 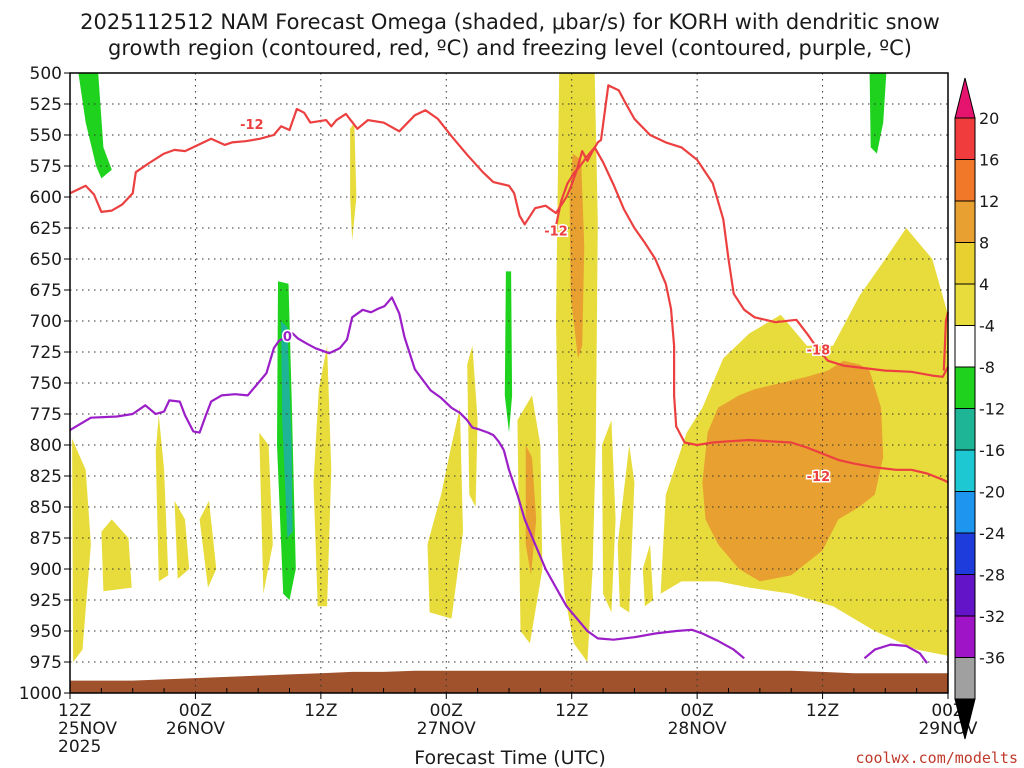 What do you see at coordinates (446, 711) in the screenshot?
I see `x-tick-label-36-line1: 00Z` at bounding box center [446, 711].